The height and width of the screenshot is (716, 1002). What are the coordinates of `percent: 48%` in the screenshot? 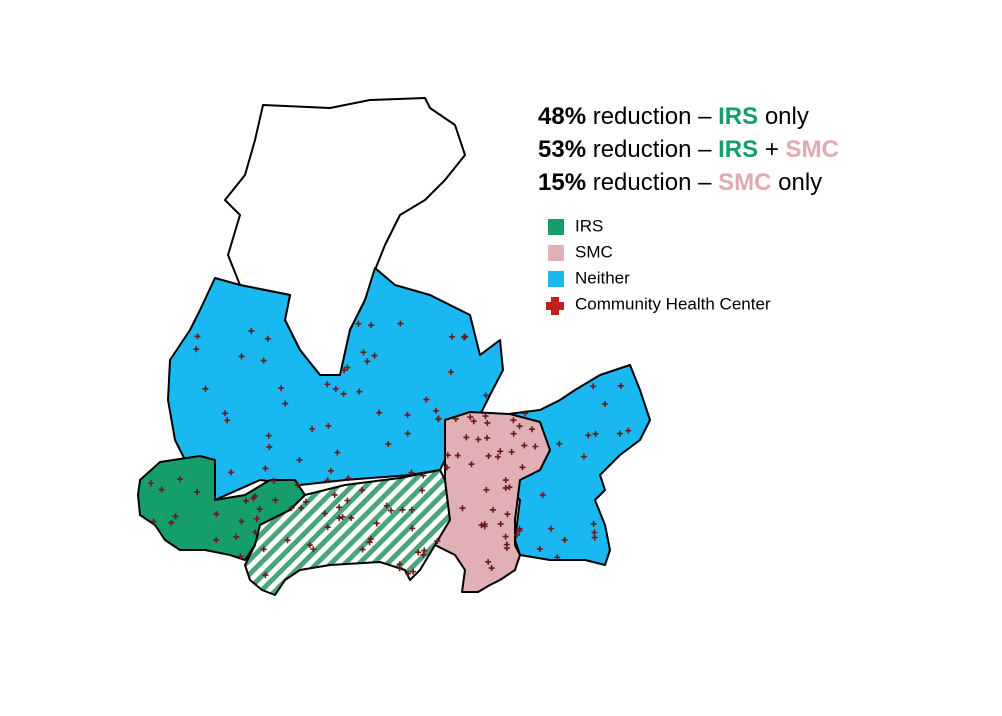 It's located at (562, 116).